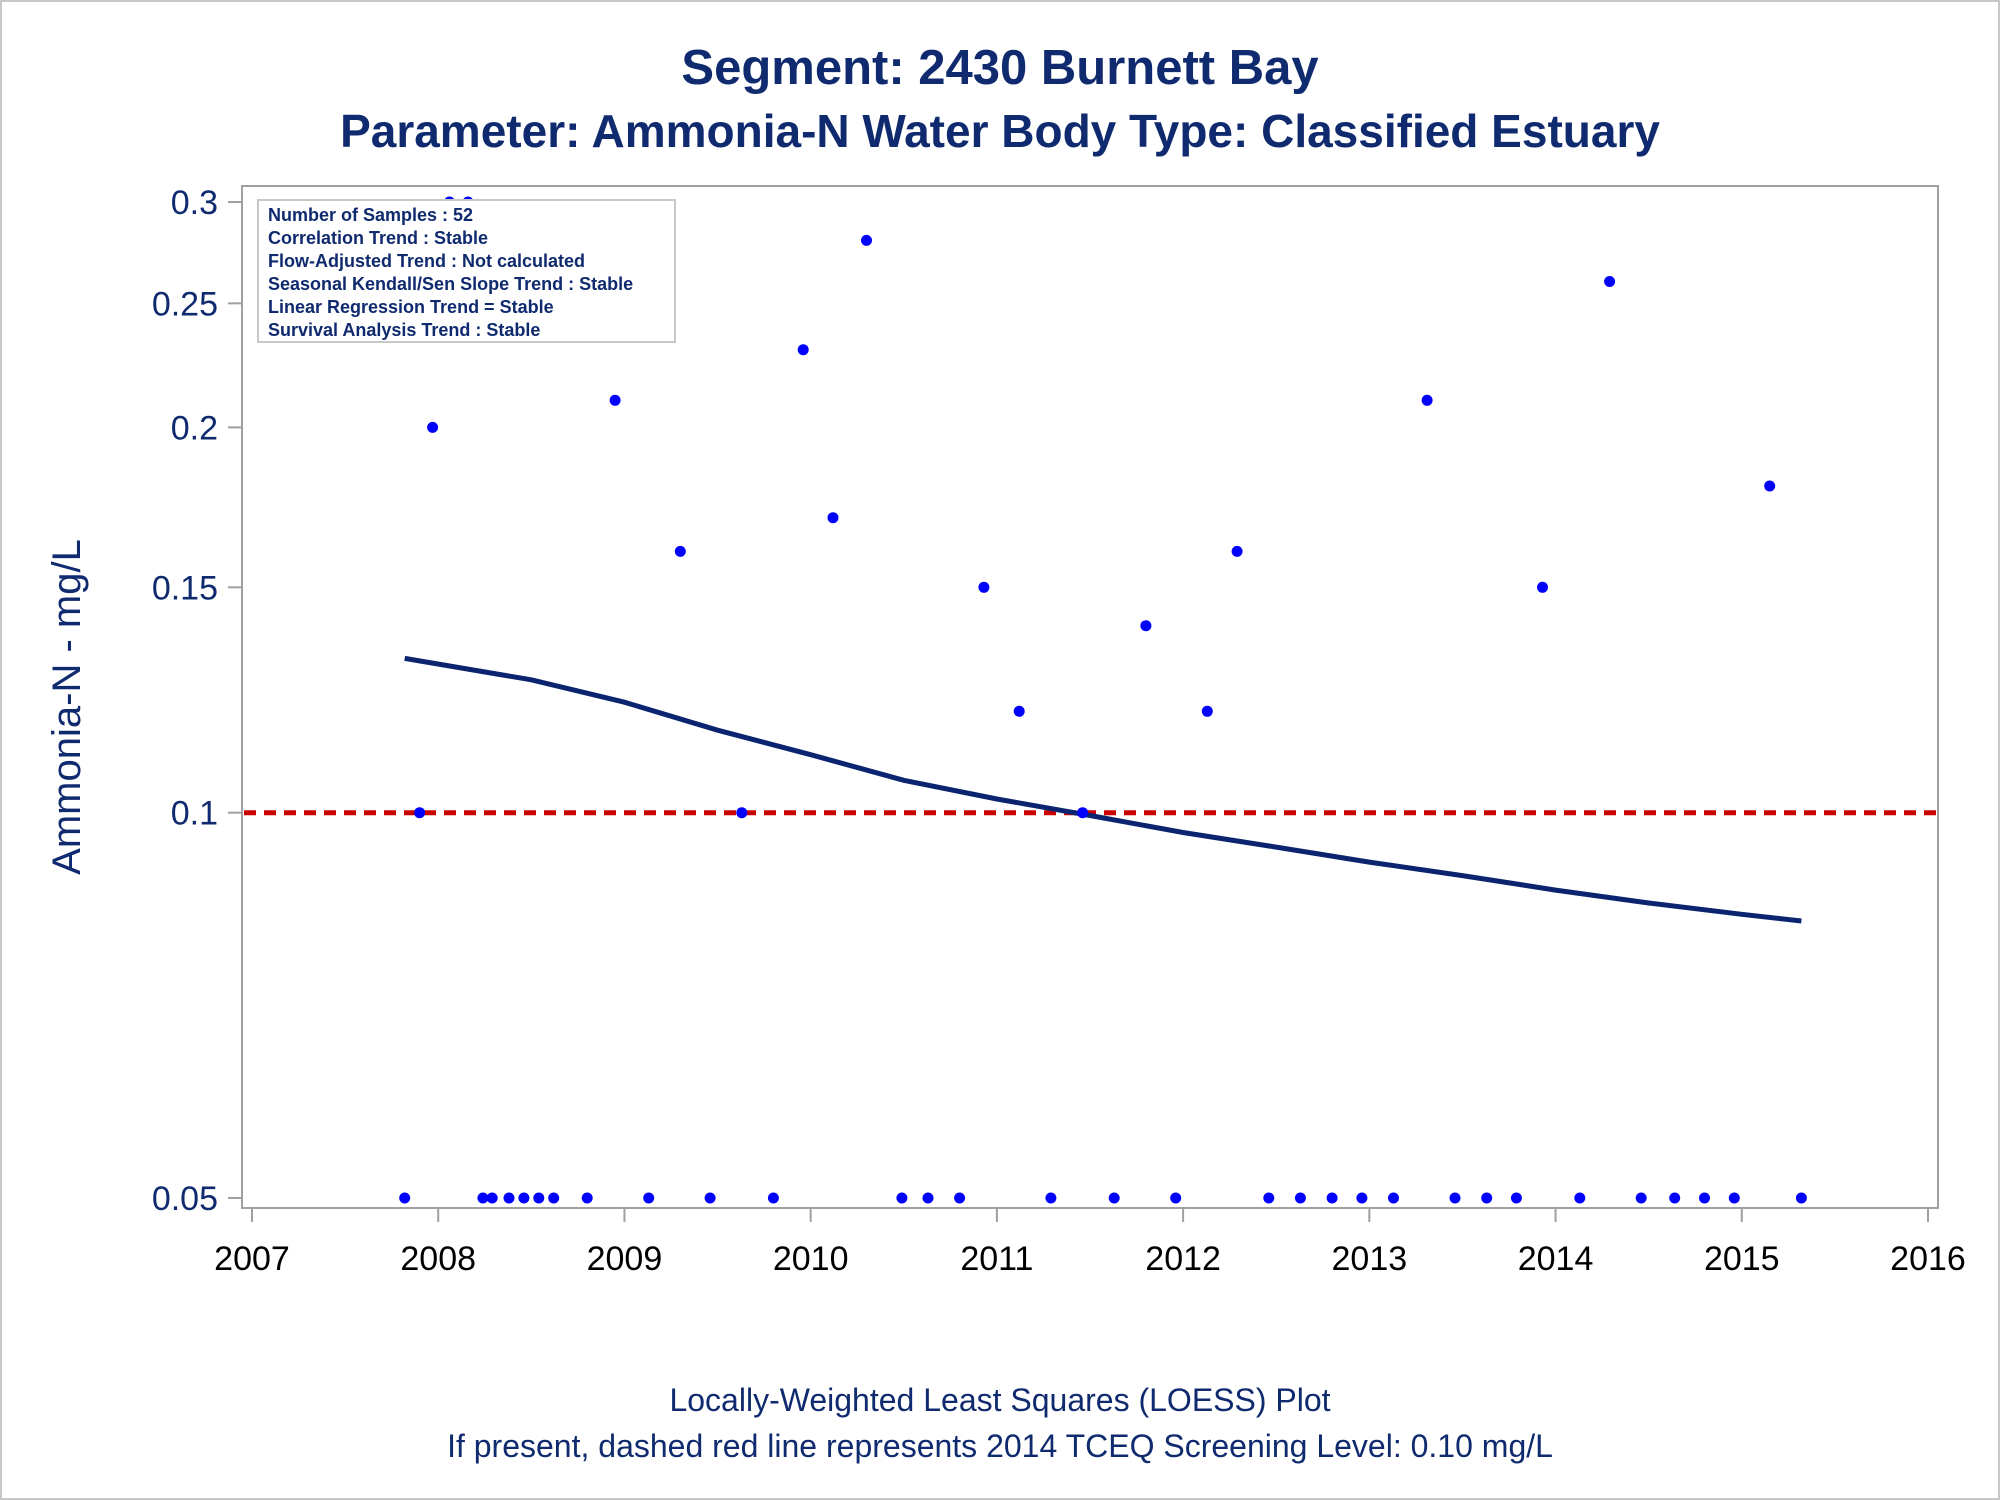 Image resolution: width=2000 pixels, height=1500 pixels. I want to click on chart-title: Segment: 2430 Burnett Bay, so click(1000, 68).